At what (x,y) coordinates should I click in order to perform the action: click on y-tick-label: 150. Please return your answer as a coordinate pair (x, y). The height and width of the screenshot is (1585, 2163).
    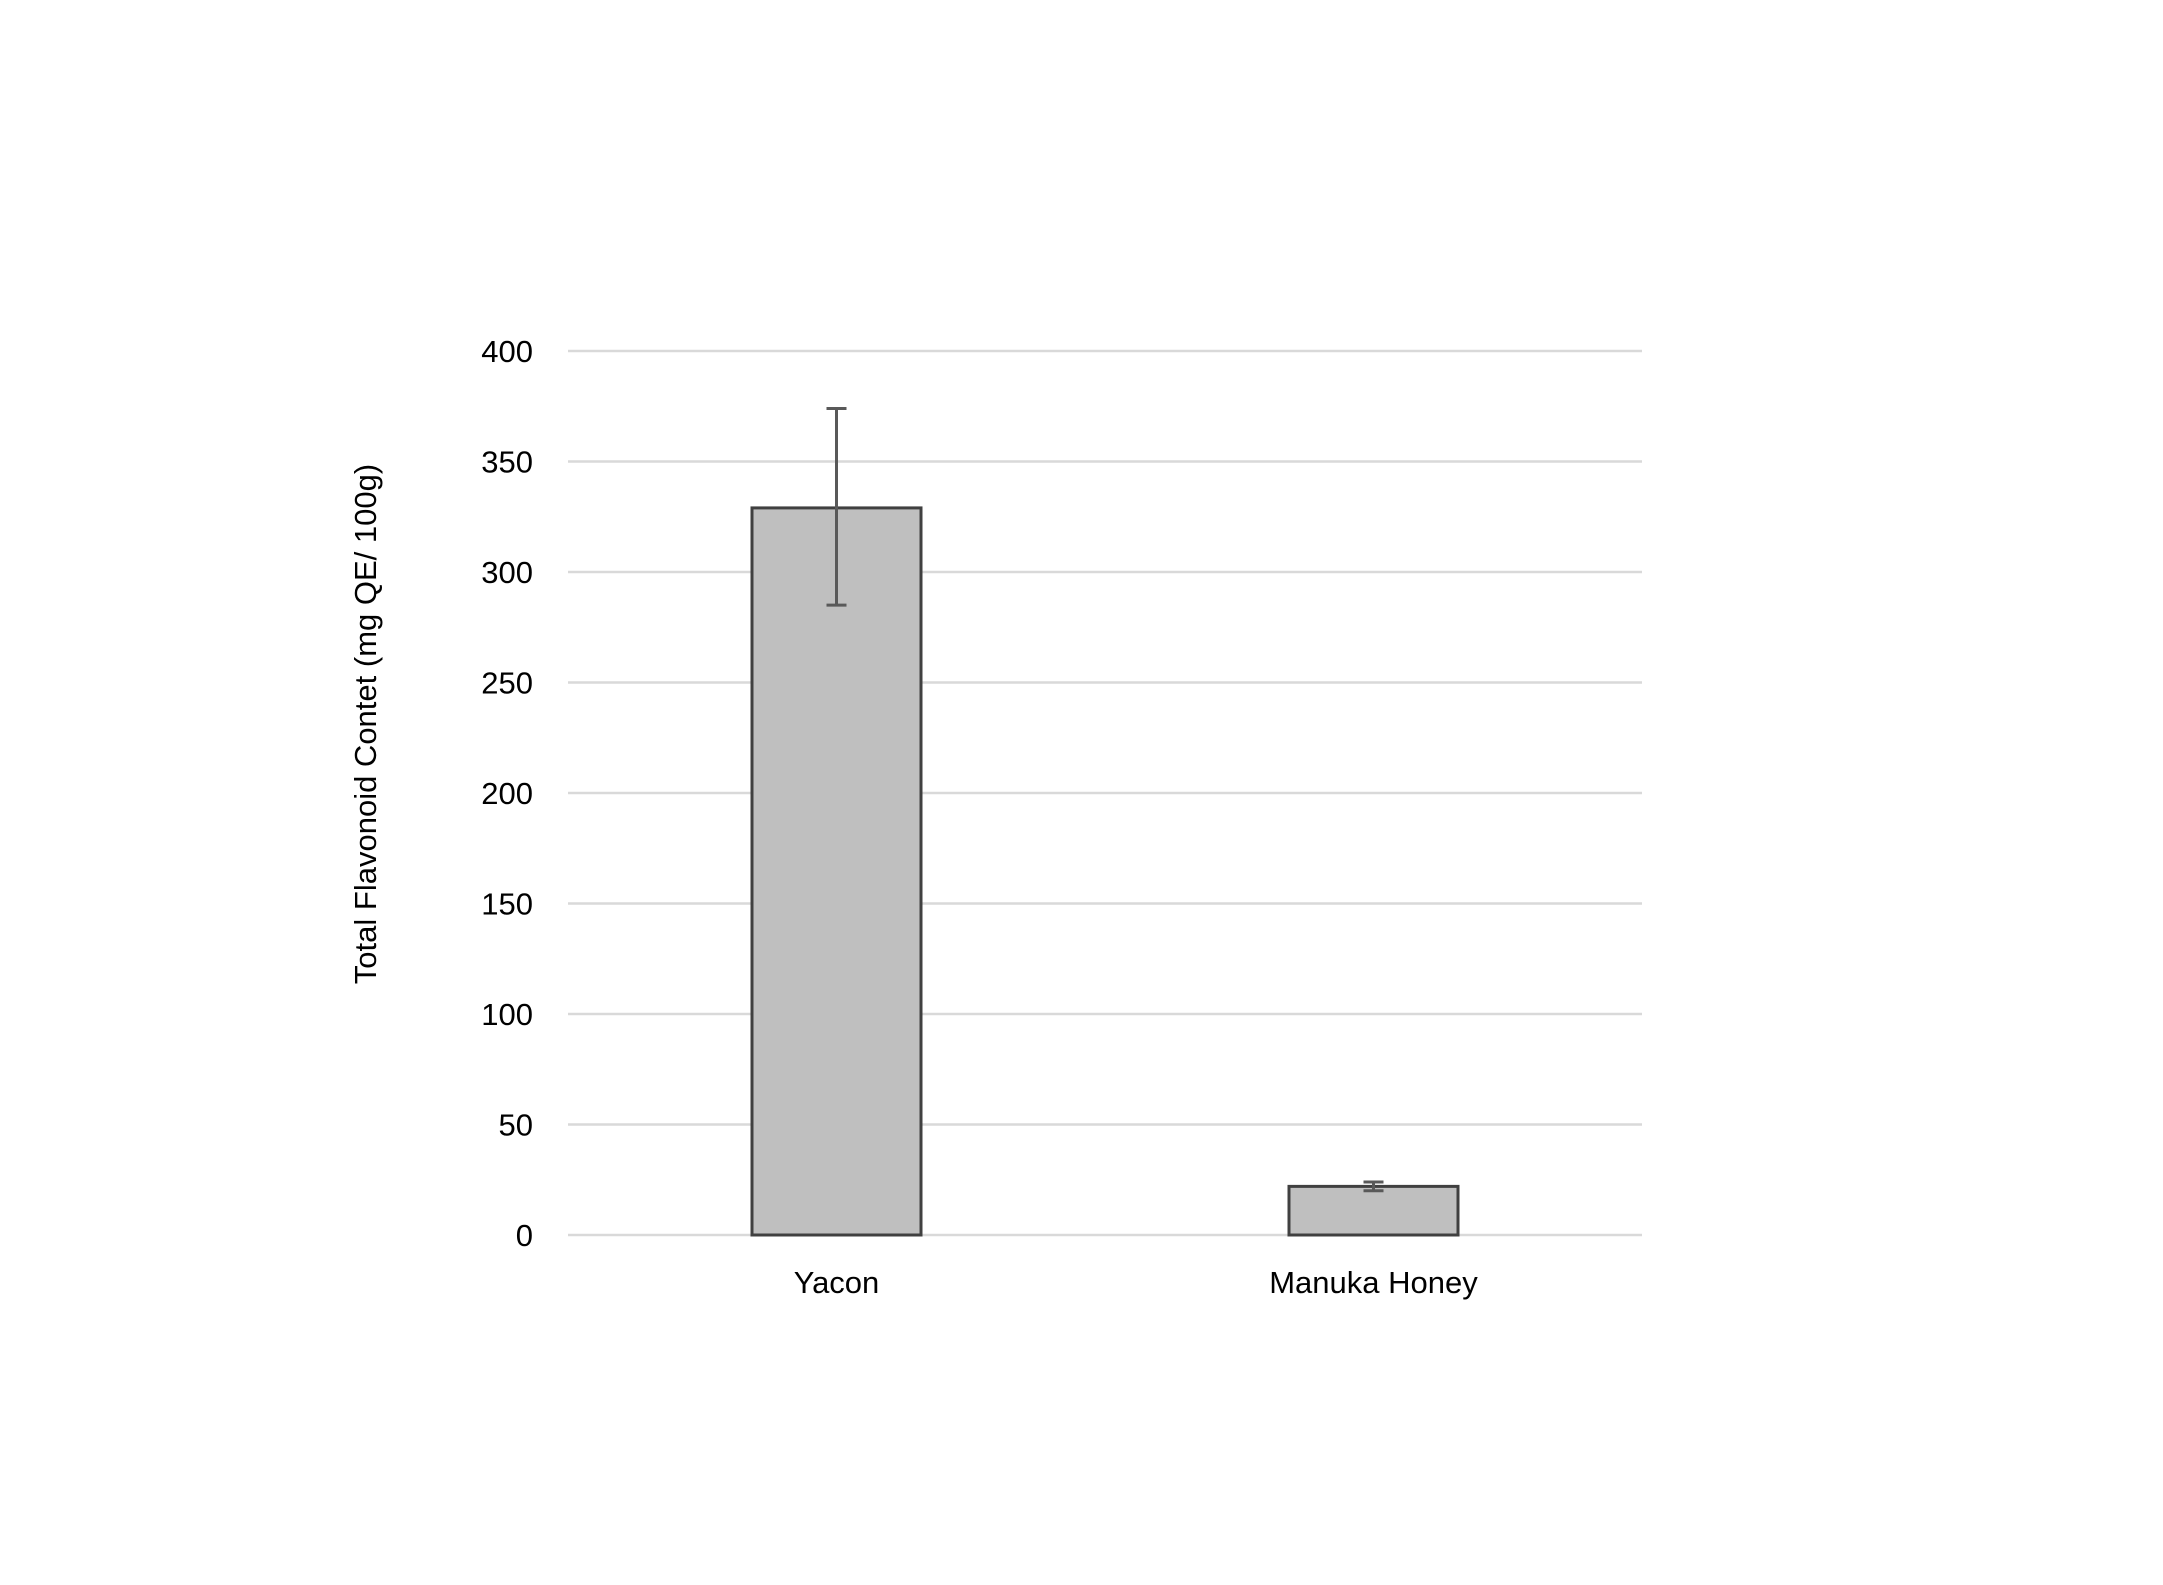
    Looking at the image, I should click on (507, 904).